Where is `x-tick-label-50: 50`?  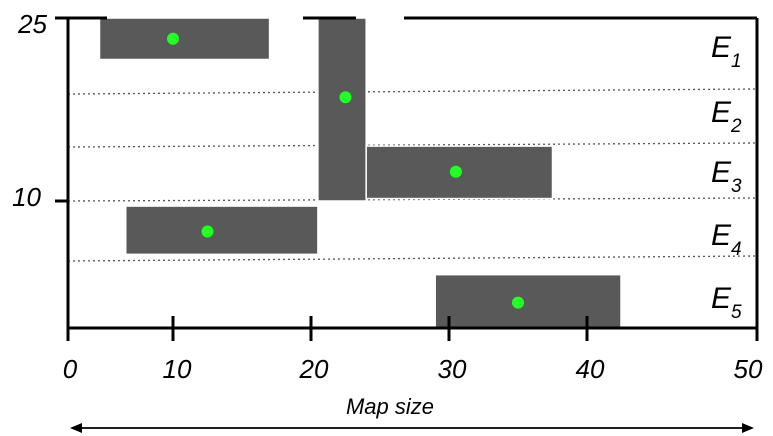 x-tick-label-50: 50 is located at coordinates (748, 369).